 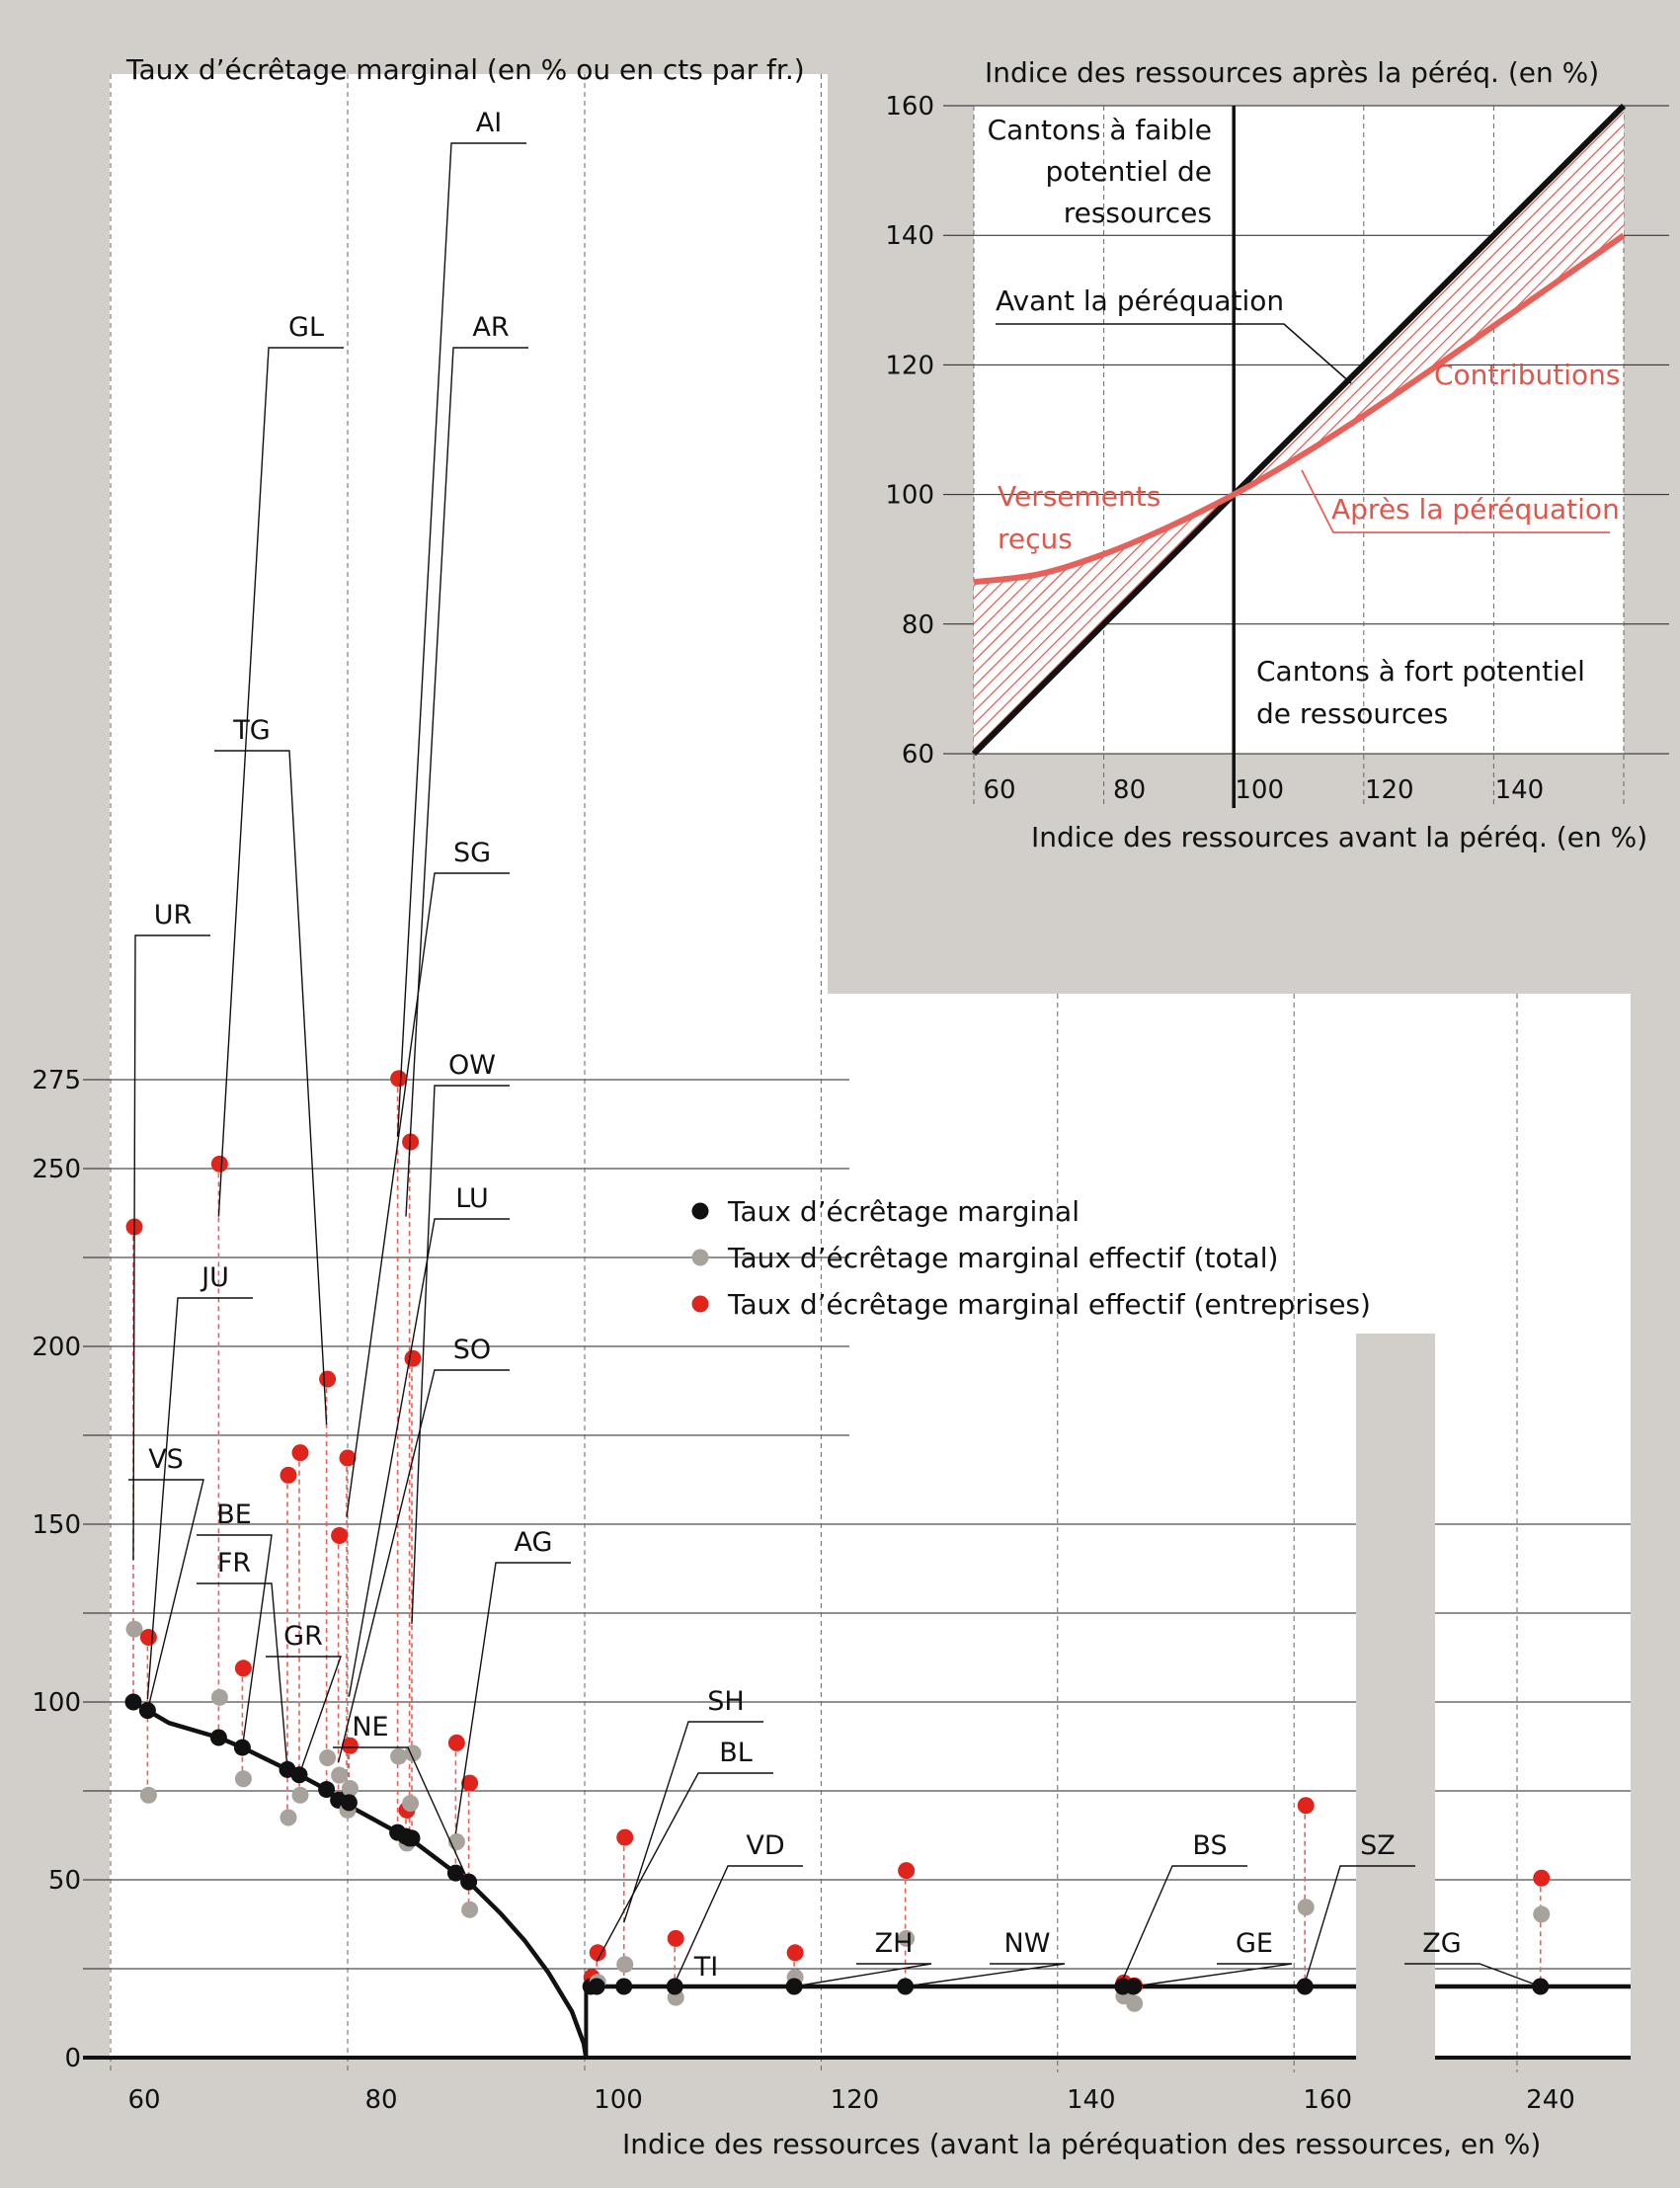 I want to click on point-total-gl, so click(x=411, y=1804).